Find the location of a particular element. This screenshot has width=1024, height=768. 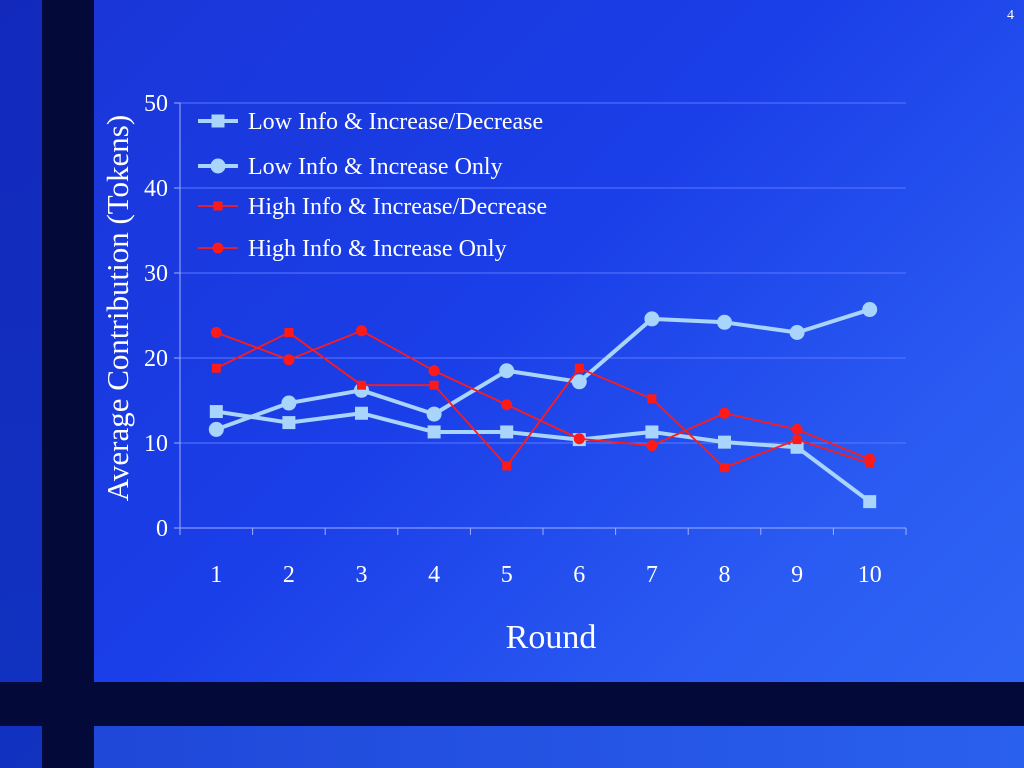

x-axis-label: Round is located at coordinates (551, 637).